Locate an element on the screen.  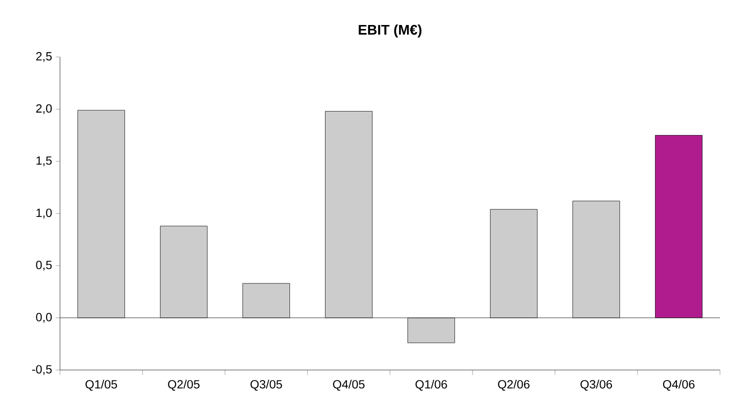
chart-title: EBIT (M€) is located at coordinates (390, 31).